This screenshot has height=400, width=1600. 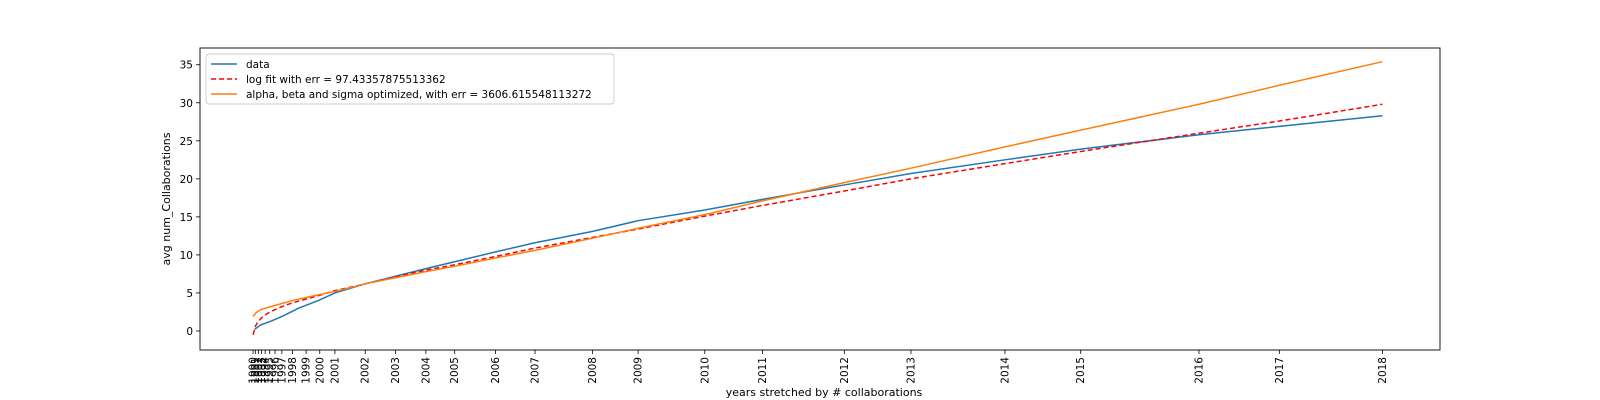 I want to click on x-tick-label: 2012, so click(x=845, y=370).